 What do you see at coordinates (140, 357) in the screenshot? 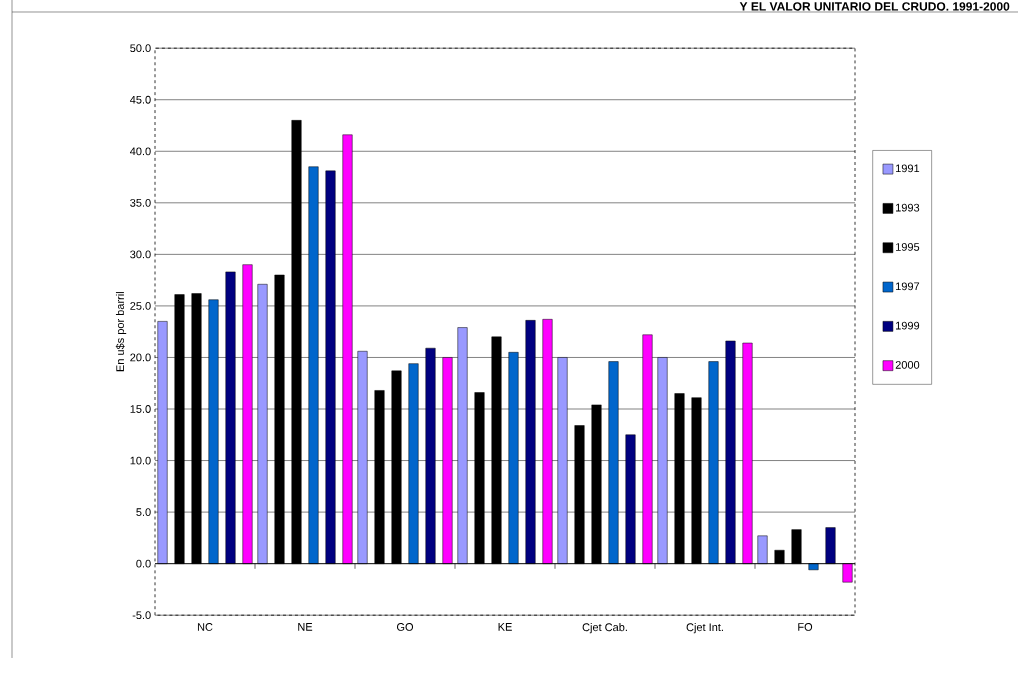
I see `y-tick-label: 20.0` at bounding box center [140, 357].